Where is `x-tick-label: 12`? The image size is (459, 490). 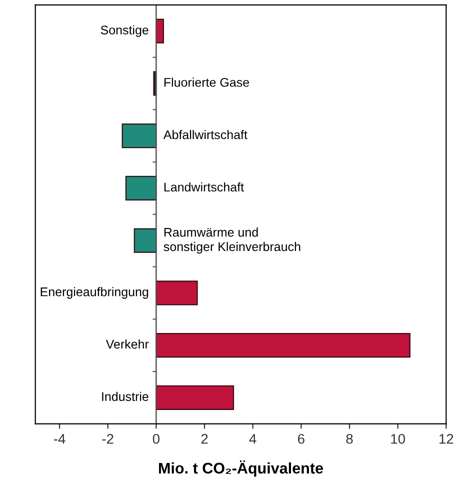 x-tick-label: 12 is located at coordinates (446, 439).